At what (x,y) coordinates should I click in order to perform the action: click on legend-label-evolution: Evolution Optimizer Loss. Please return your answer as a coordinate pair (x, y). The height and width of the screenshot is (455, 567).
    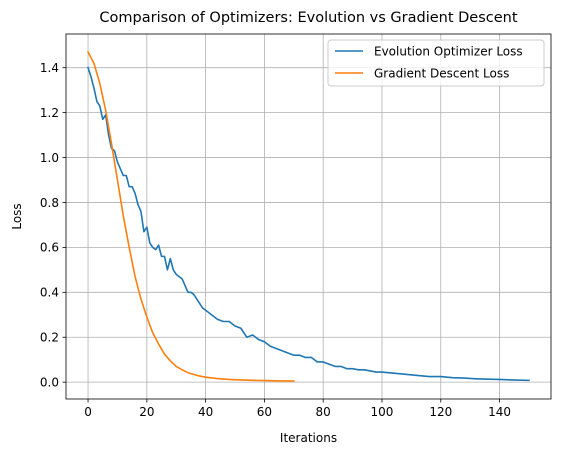
    Looking at the image, I should click on (448, 51).